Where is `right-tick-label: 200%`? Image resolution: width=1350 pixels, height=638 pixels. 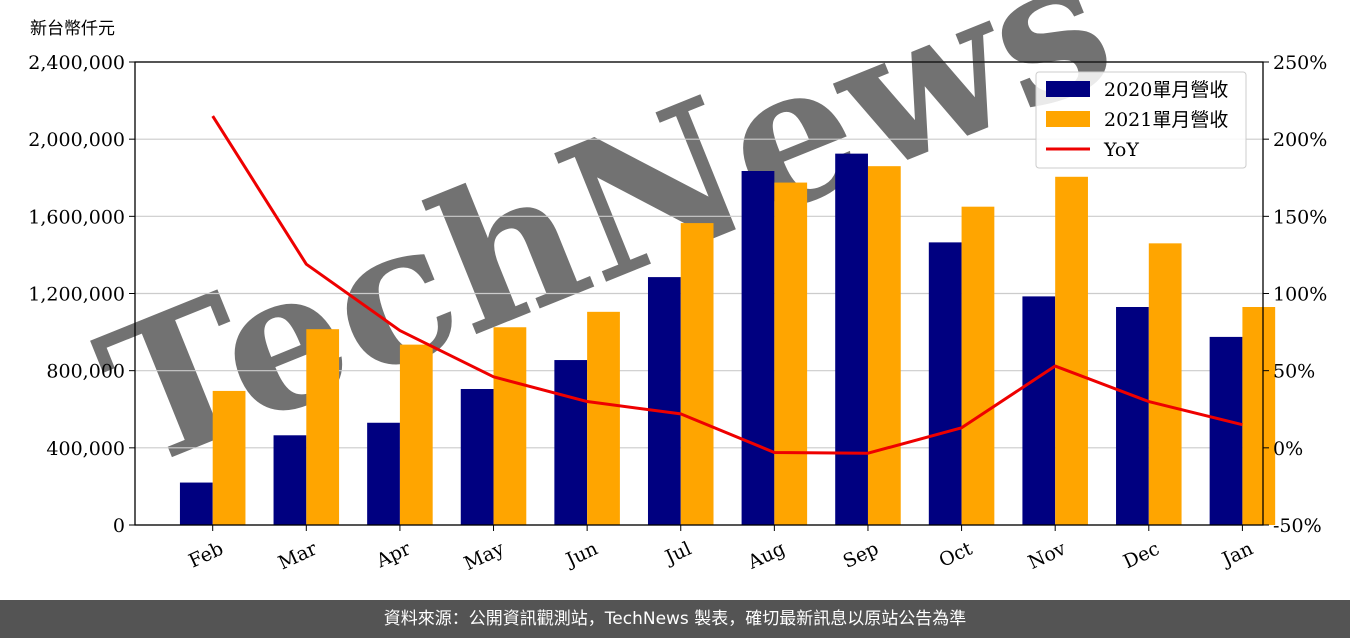
right-tick-label: 200% is located at coordinates (1300, 140).